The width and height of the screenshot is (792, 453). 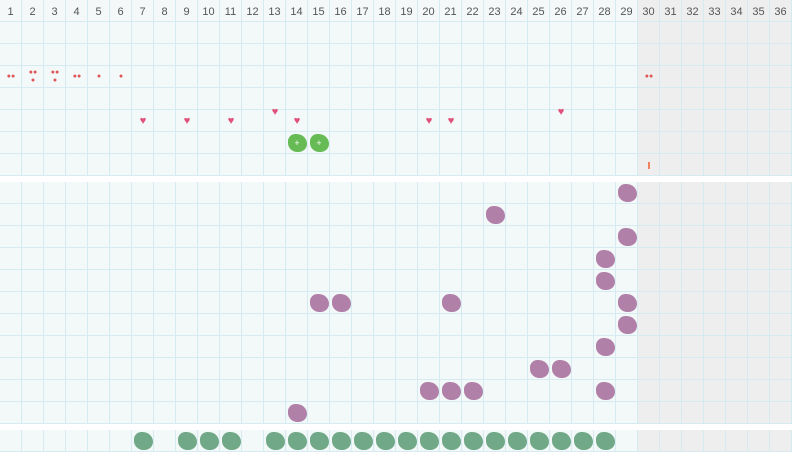 What do you see at coordinates (297, 11) in the screenshot?
I see `day-header-14: 14` at bounding box center [297, 11].